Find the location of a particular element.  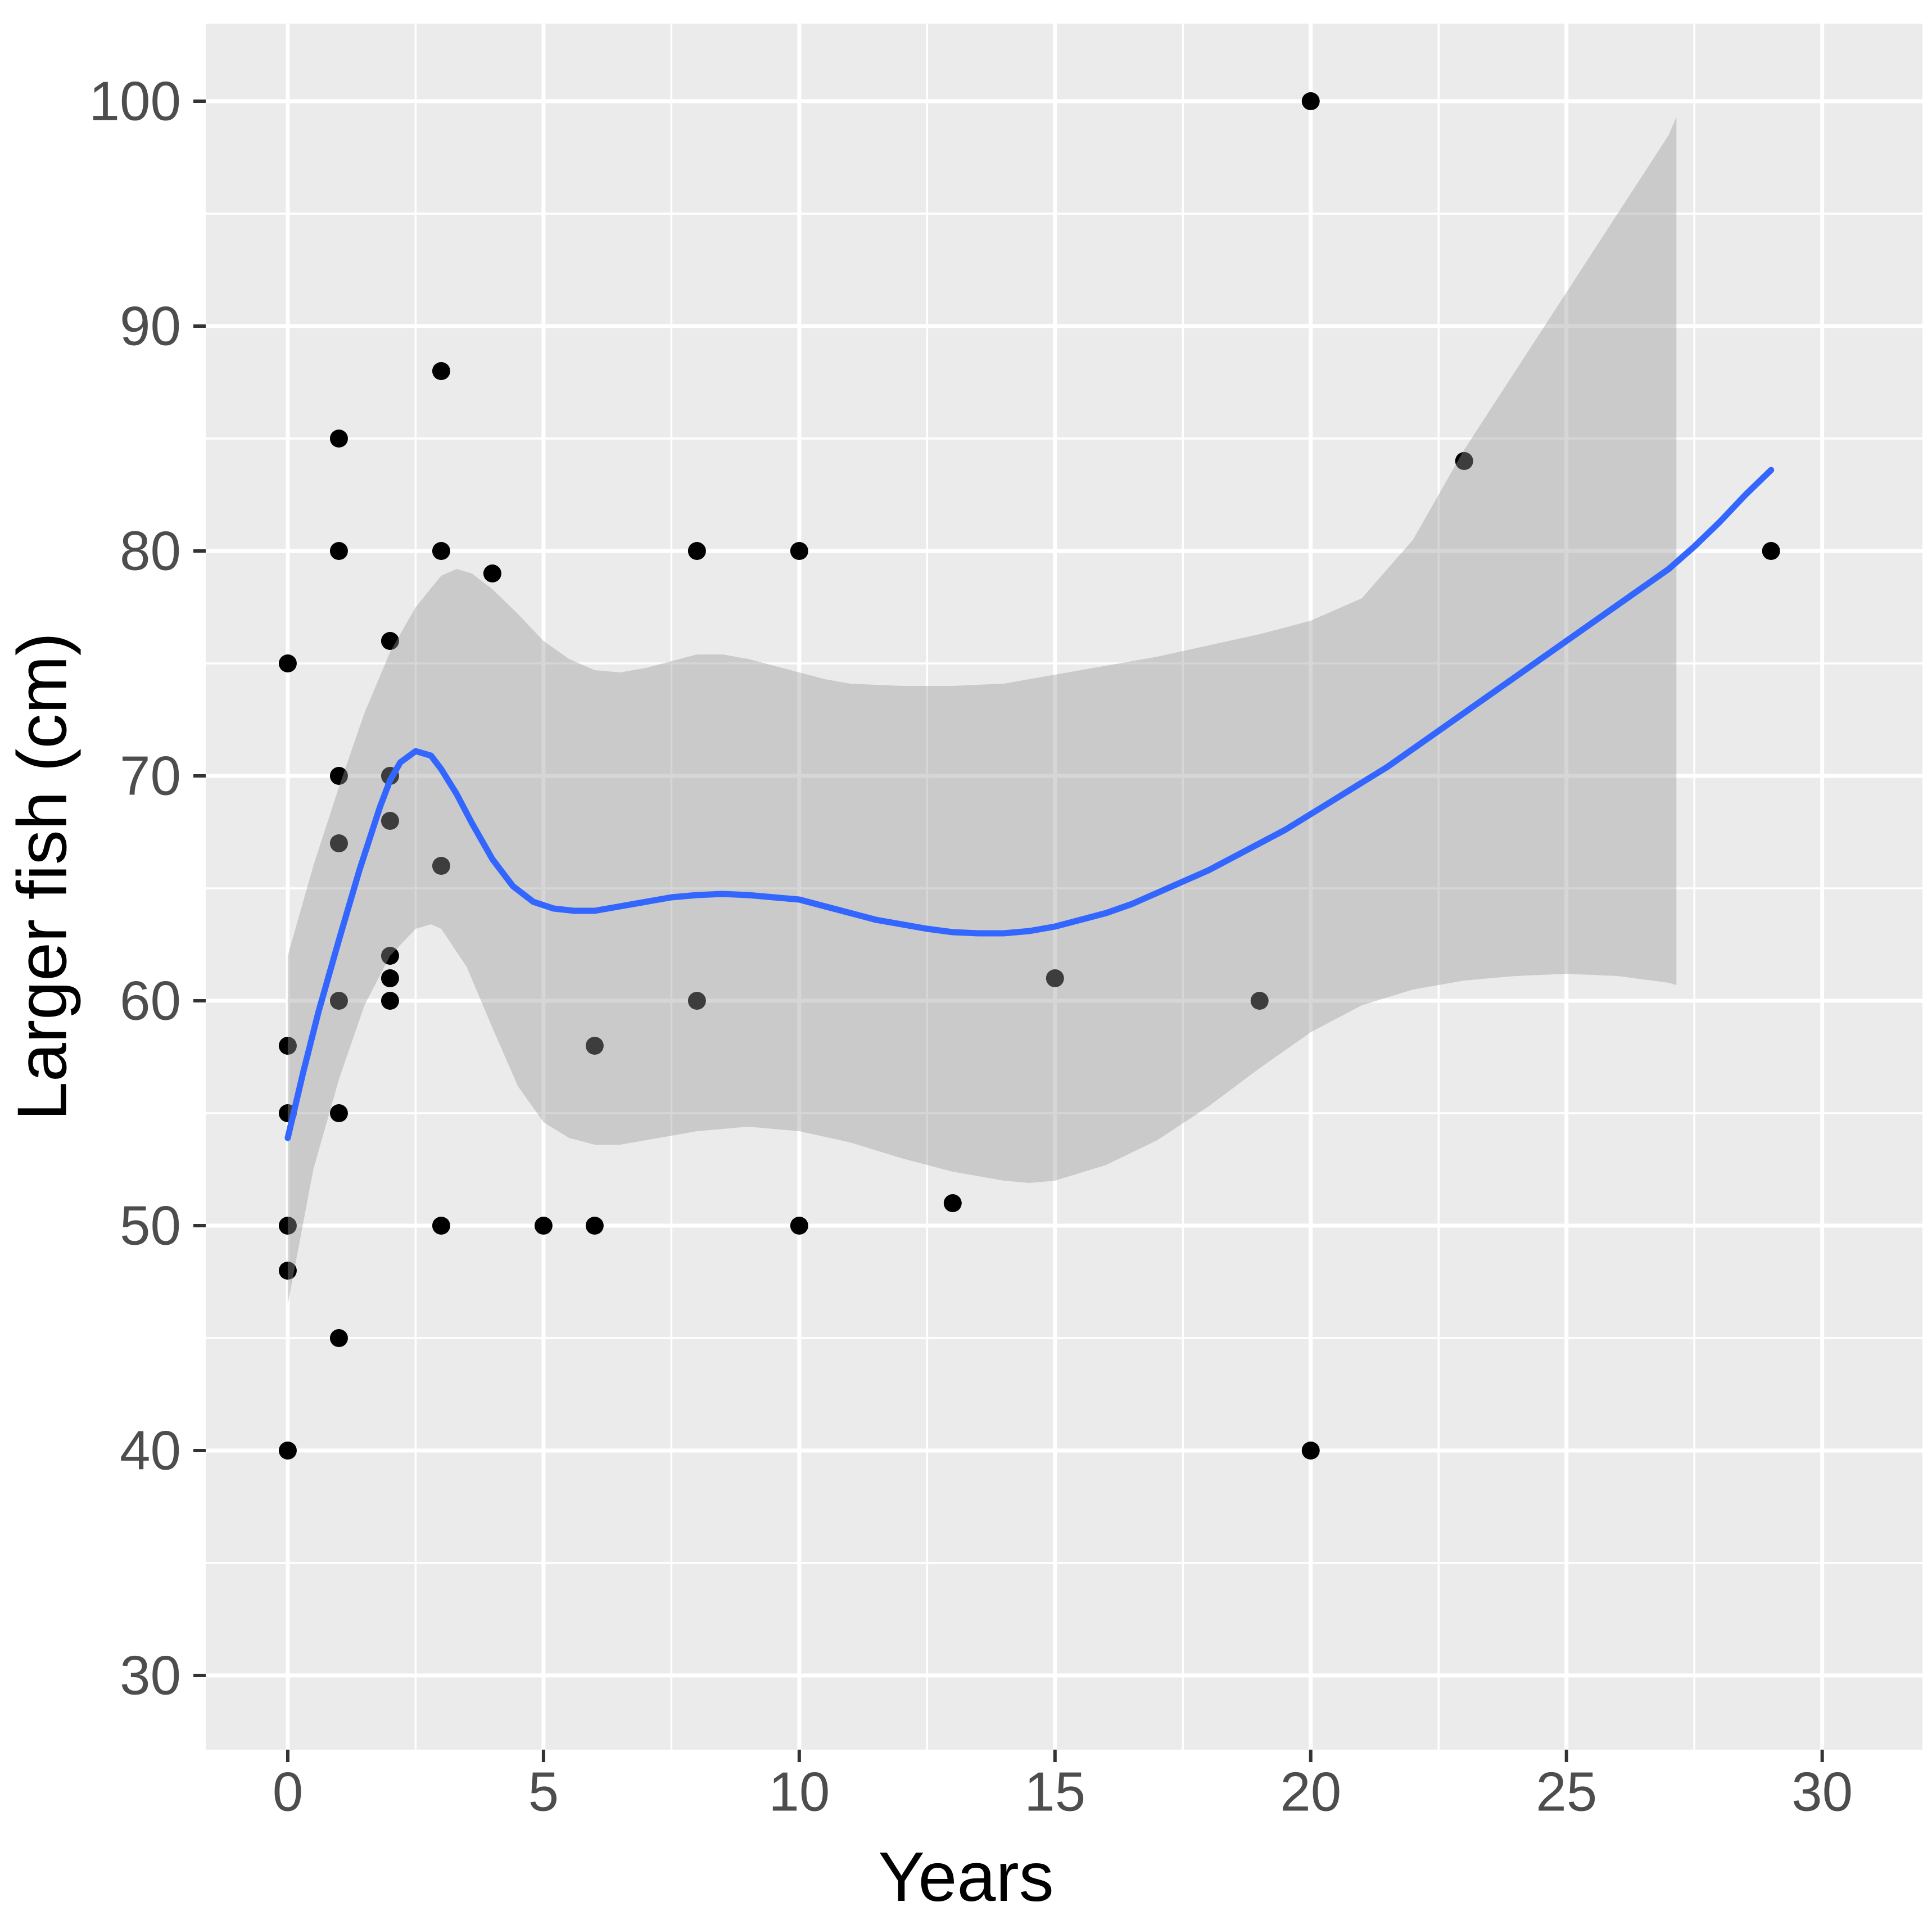

y-tick-label: 100 is located at coordinates (135, 101).